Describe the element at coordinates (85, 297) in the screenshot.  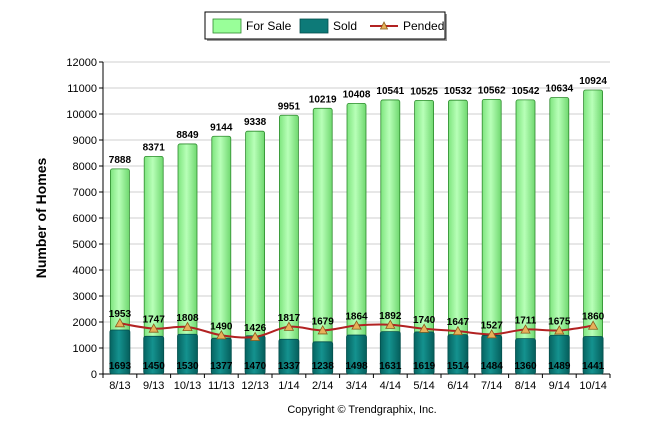
I see `y-tick-label: 3000` at that location.